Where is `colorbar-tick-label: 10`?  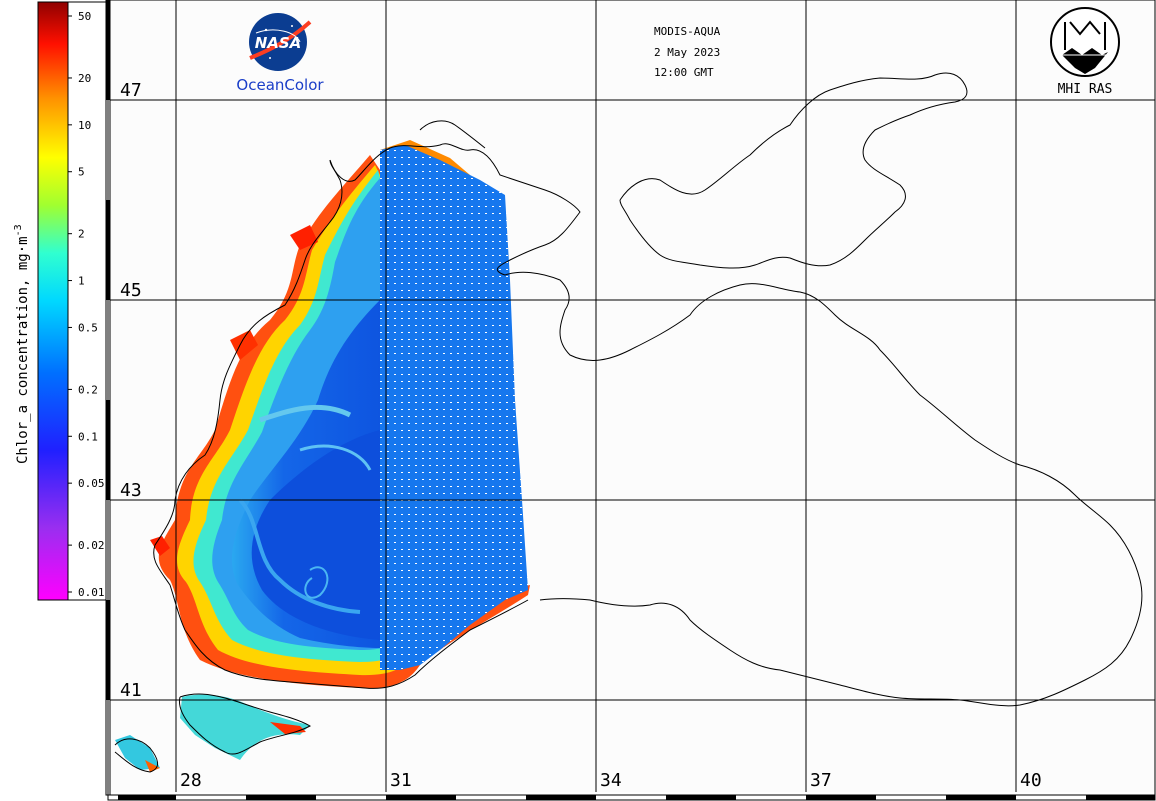
colorbar-tick-label: 10 is located at coordinates (84, 125).